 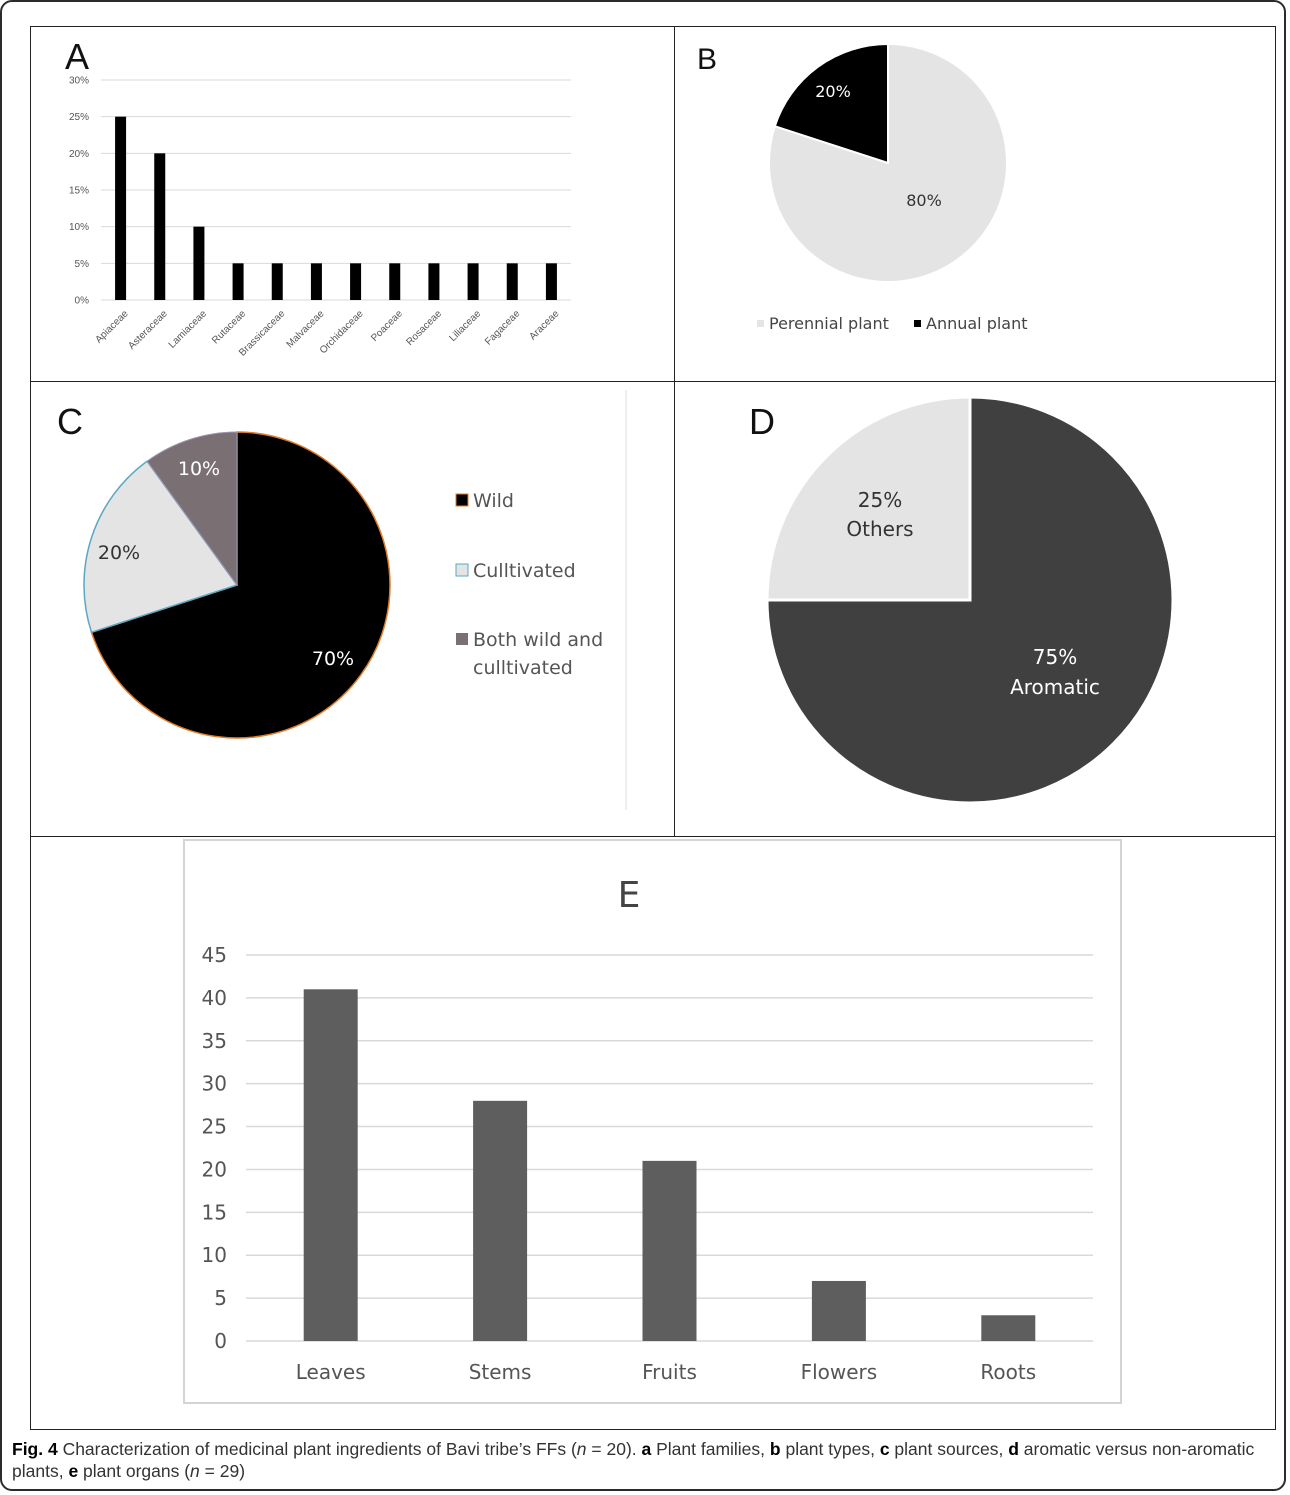 What do you see at coordinates (79, 227) in the screenshot?
I see `chart-a-ytick-label: 10%` at bounding box center [79, 227].